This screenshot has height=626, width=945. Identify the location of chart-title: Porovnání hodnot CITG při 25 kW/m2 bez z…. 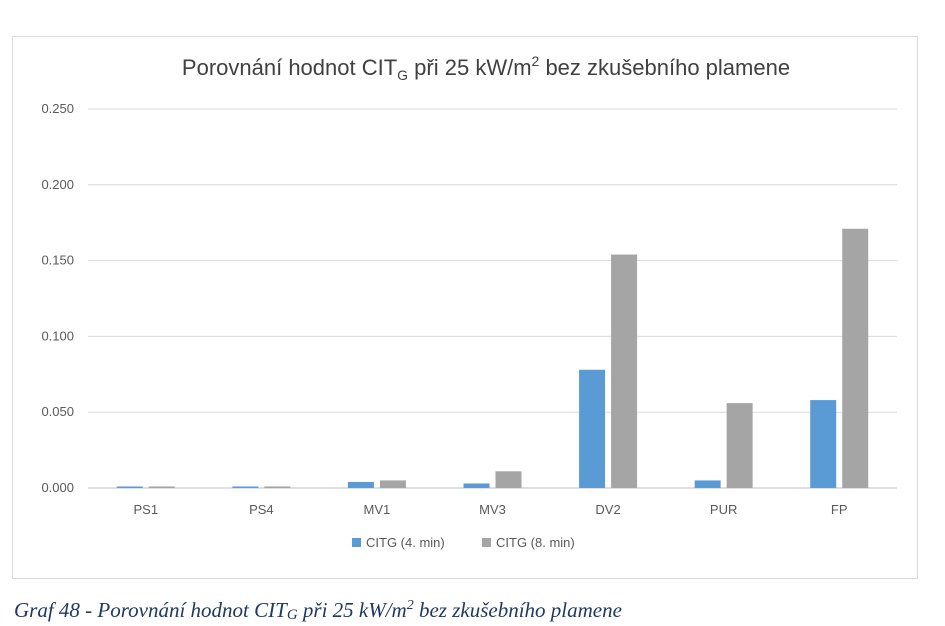
(486, 68).